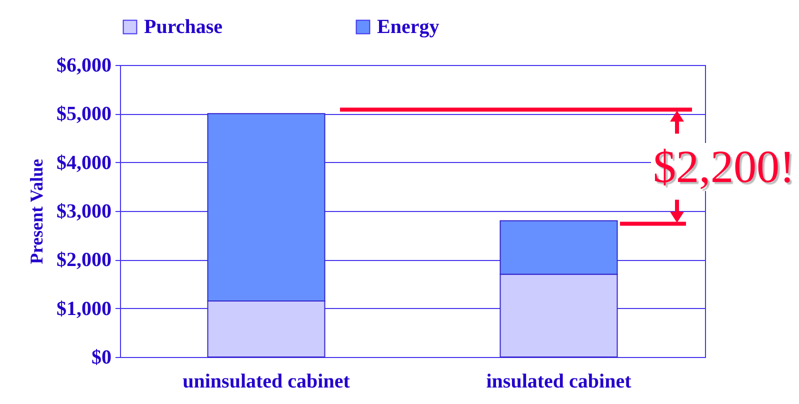 Image resolution: width=799 pixels, height=404 pixels. What do you see at coordinates (559, 381) in the screenshot?
I see `x-tick-label: insulated cabinet` at bounding box center [559, 381].